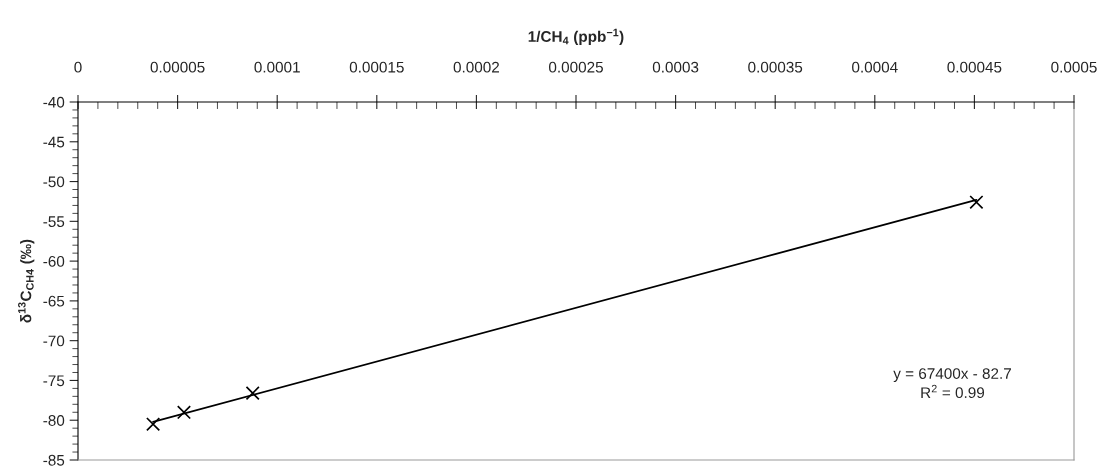 Image resolution: width=1102 pixels, height=472 pixels. What do you see at coordinates (54, 420) in the screenshot?
I see `y-tick-label: -80` at bounding box center [54, 420].